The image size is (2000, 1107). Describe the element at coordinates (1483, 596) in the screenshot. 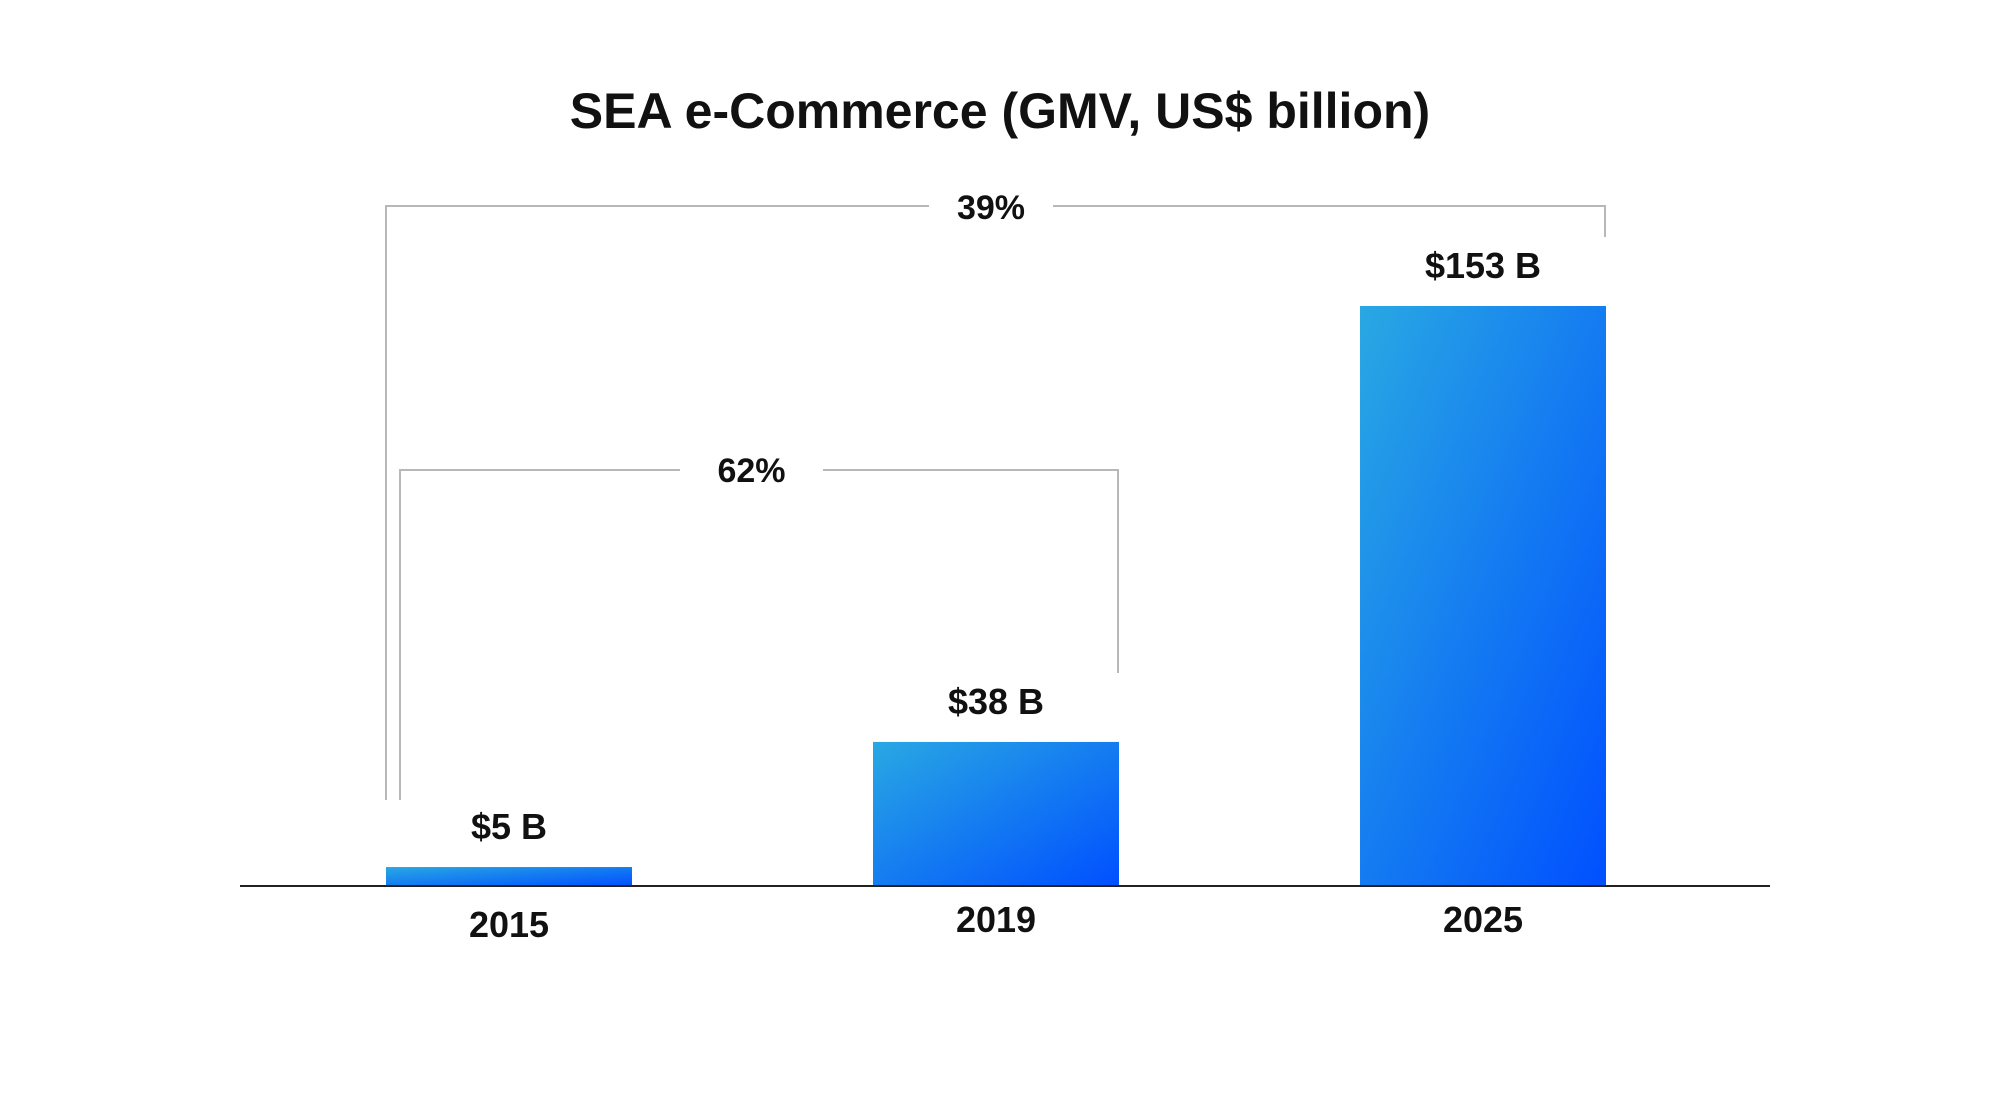

I see `bar-2025` at that location.